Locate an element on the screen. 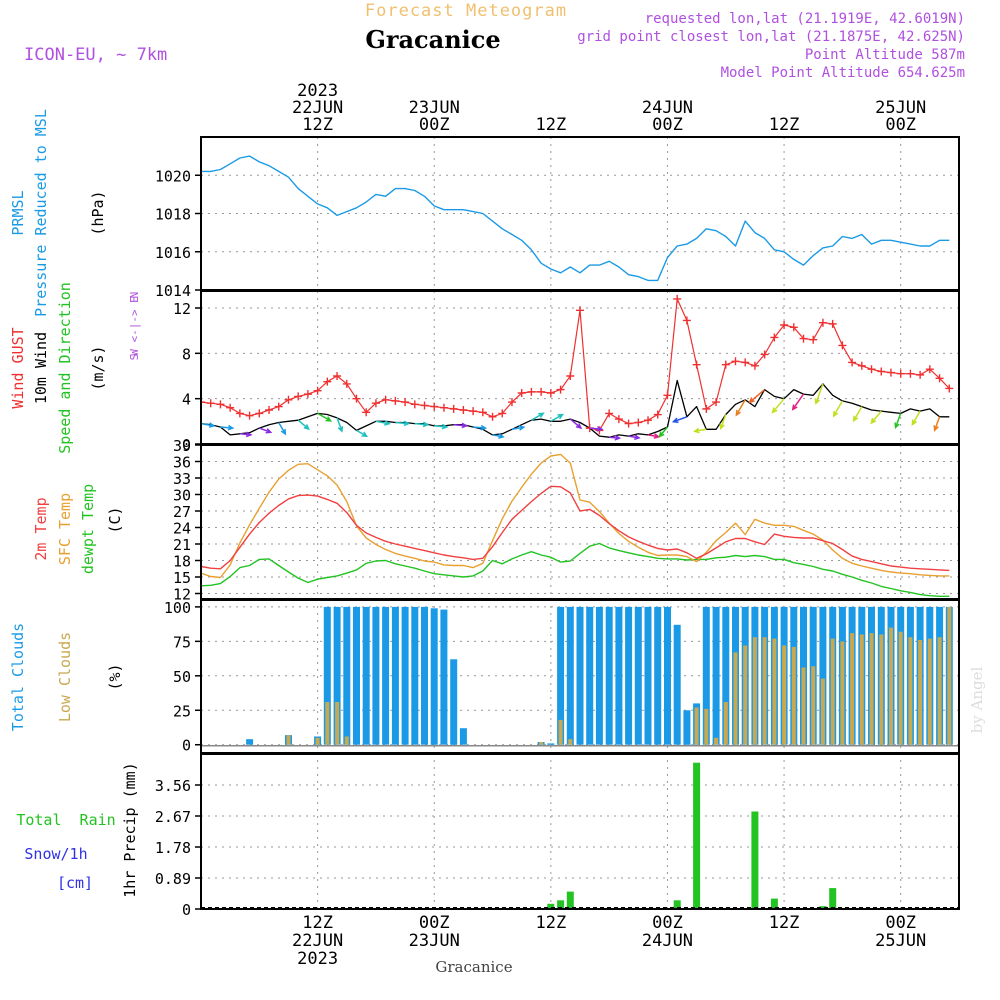  y-tick-label-temperature: 15 is located at coordinates (182, 578).